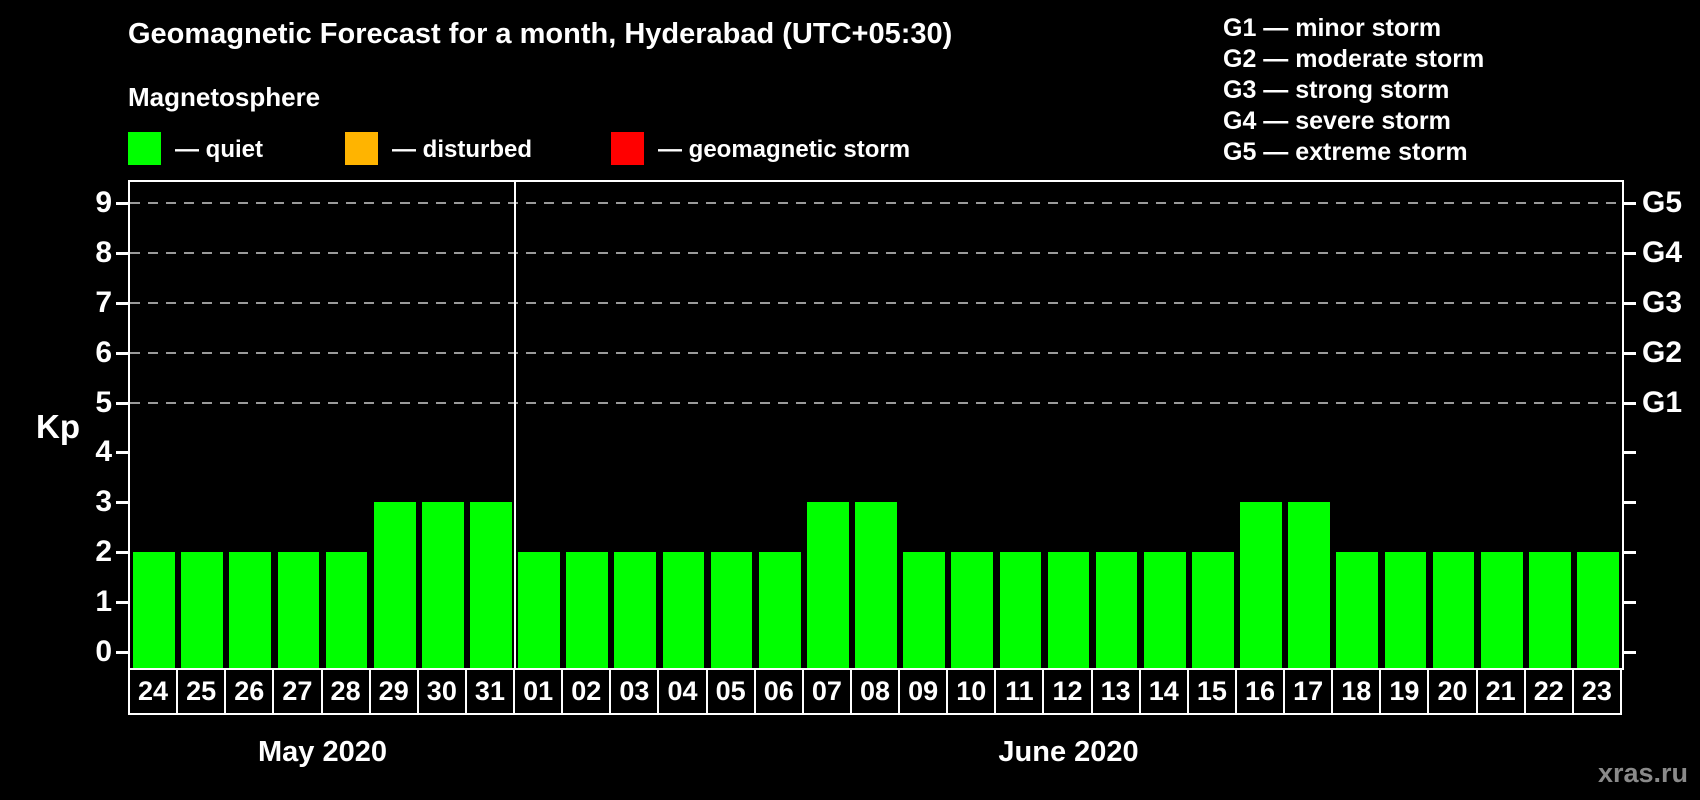 This screenshot has height=800, width=1700. What do you see at coordinates (1354, 59) in the screenshot?
I see `storm-legend-item-g2: G2 — moderate storm` at bounding box center [1354, 59].